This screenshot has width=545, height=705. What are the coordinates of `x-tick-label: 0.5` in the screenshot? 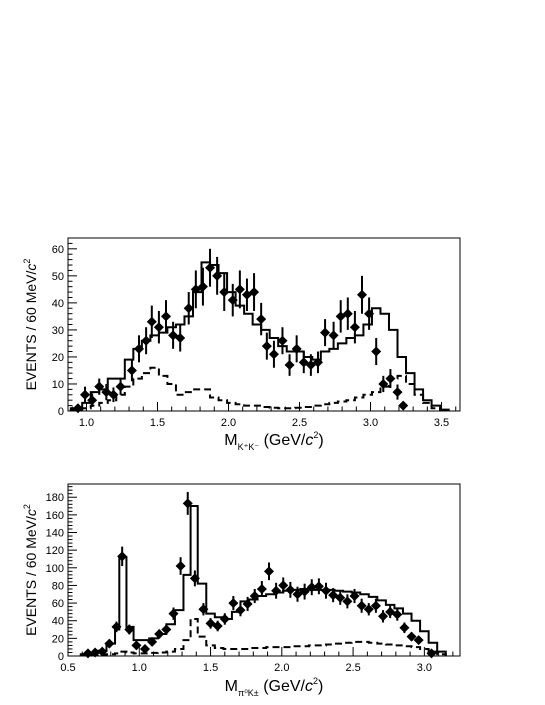 It's located at (67, 668).